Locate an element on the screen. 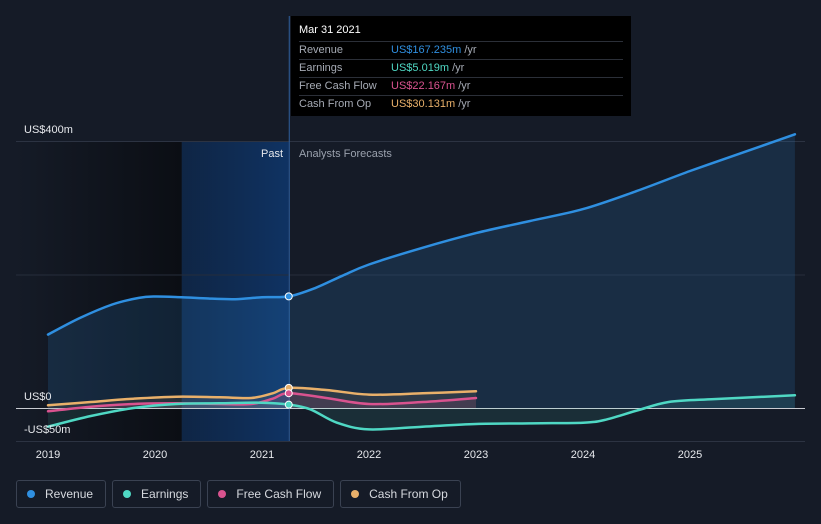 The image size is (821, 524). tooltip-row-revenue: Revenue US$167.235m/yr is located at coordinates (461, 50).